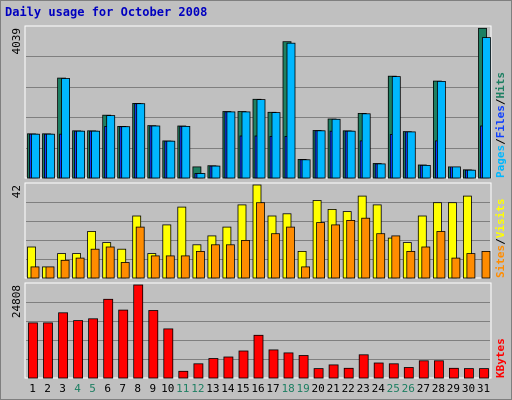 The image size is (512, 400). I want to click on day-label-26: 26, so click(408, 388).